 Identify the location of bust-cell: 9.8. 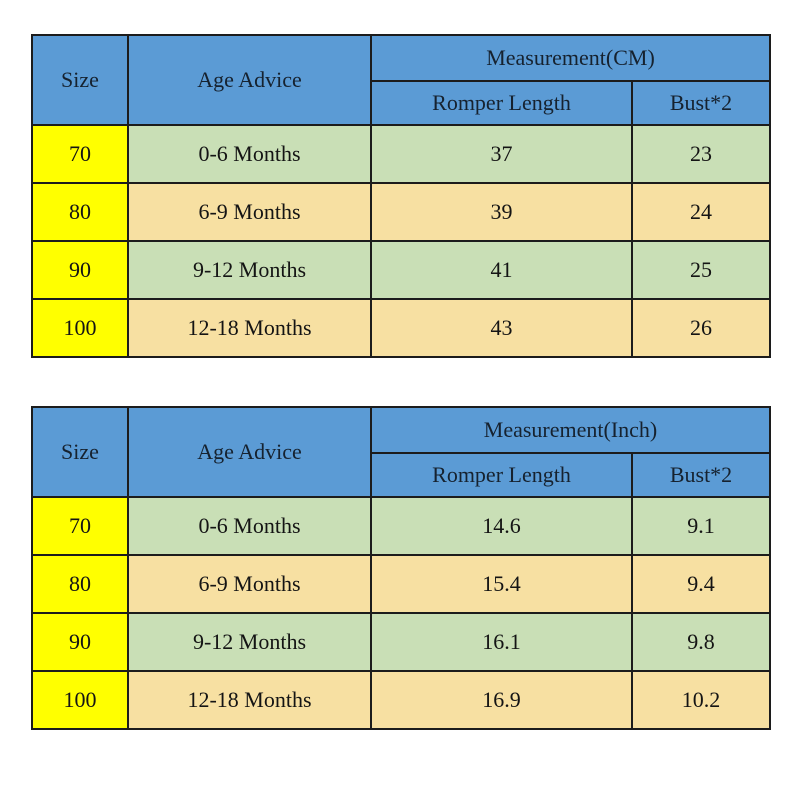
(701, 642).